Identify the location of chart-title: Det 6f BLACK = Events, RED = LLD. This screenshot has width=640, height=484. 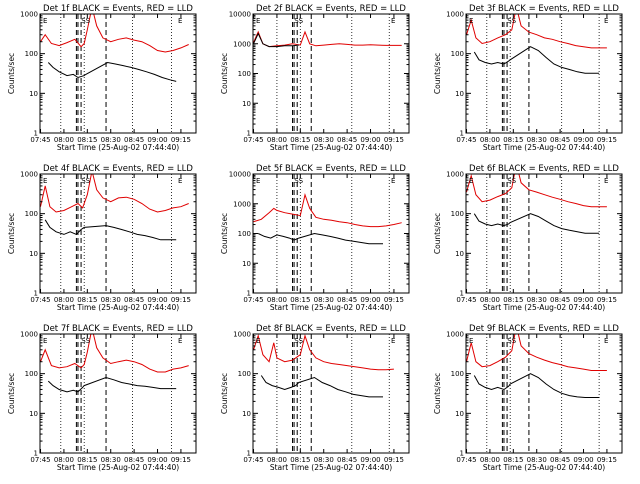
(544, 169).